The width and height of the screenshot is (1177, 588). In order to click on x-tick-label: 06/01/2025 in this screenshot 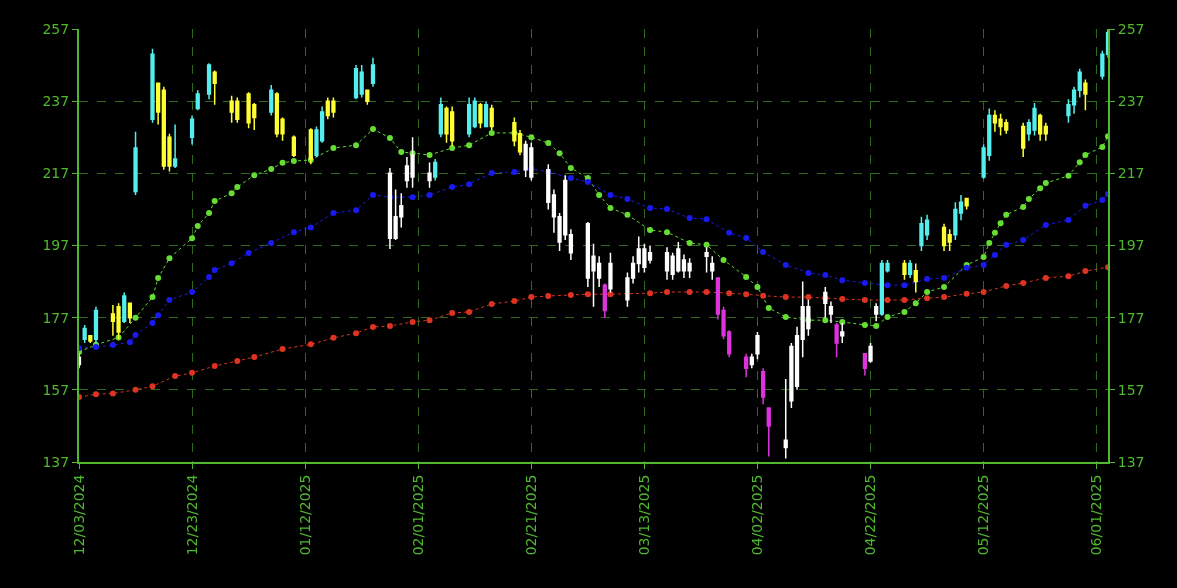, I will do `click(1096, 515)`.